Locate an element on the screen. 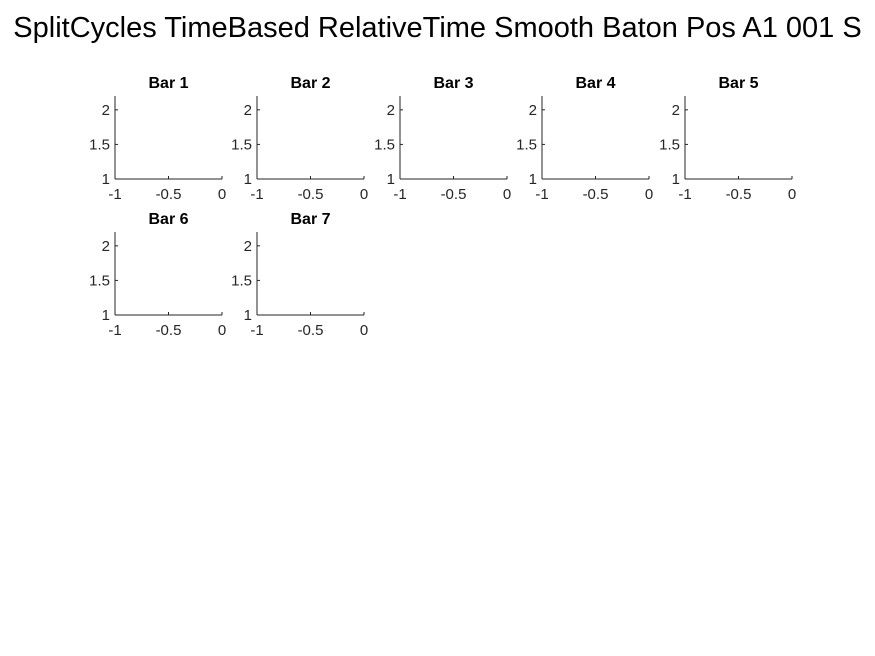 The width and height of the screenshot is (875, 656). subplot-2: Bar 2 -1 -0.5 0 1 1.5 2 is located at coordinates (299, 139).